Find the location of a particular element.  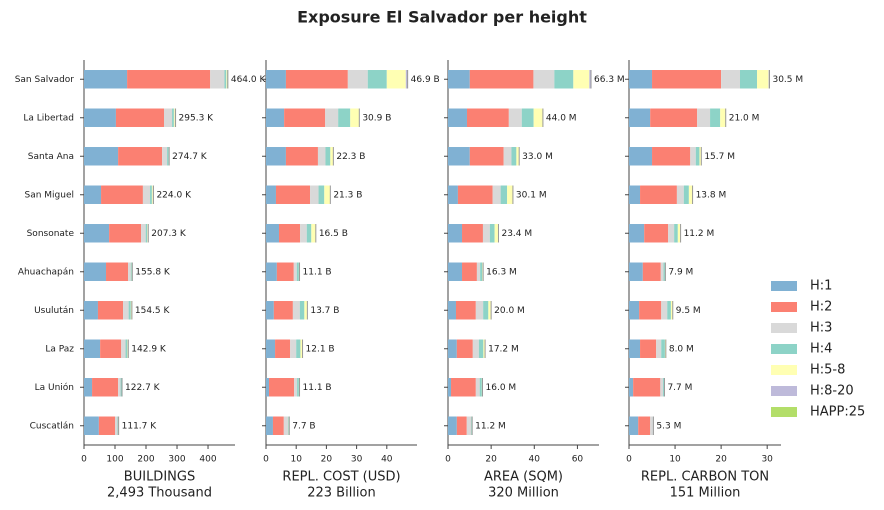

total-label: 154.5 K is located at coordinates (153, 311).